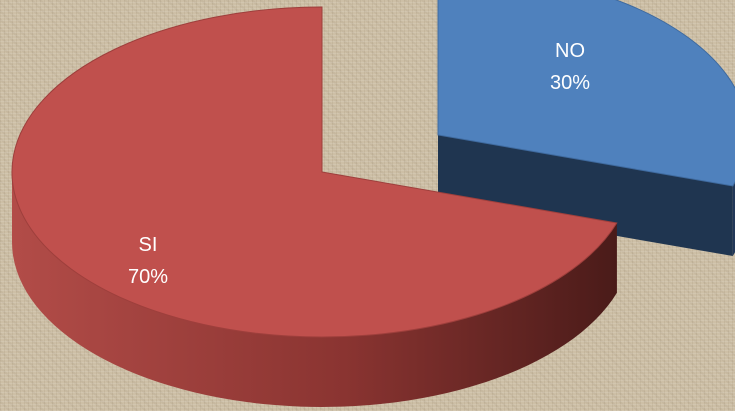 This screenshot has width=735, height=411. I want to click on slice-value-no: 30%, so click(570, 83).